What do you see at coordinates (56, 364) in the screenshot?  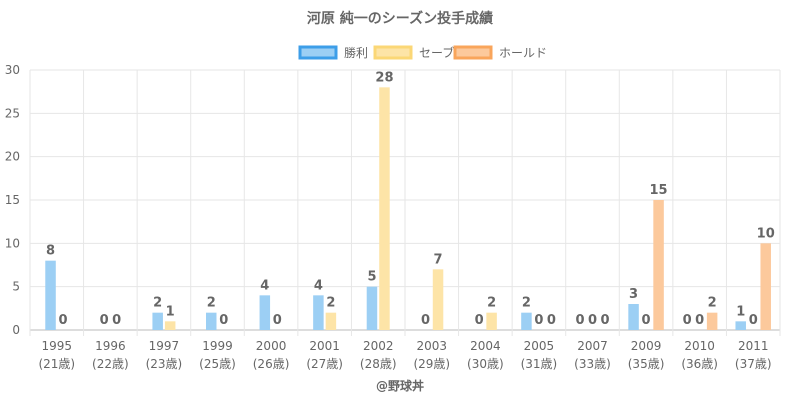 I see `x-tick-sublabel: (21歳)` at bounding box center [56, 364].